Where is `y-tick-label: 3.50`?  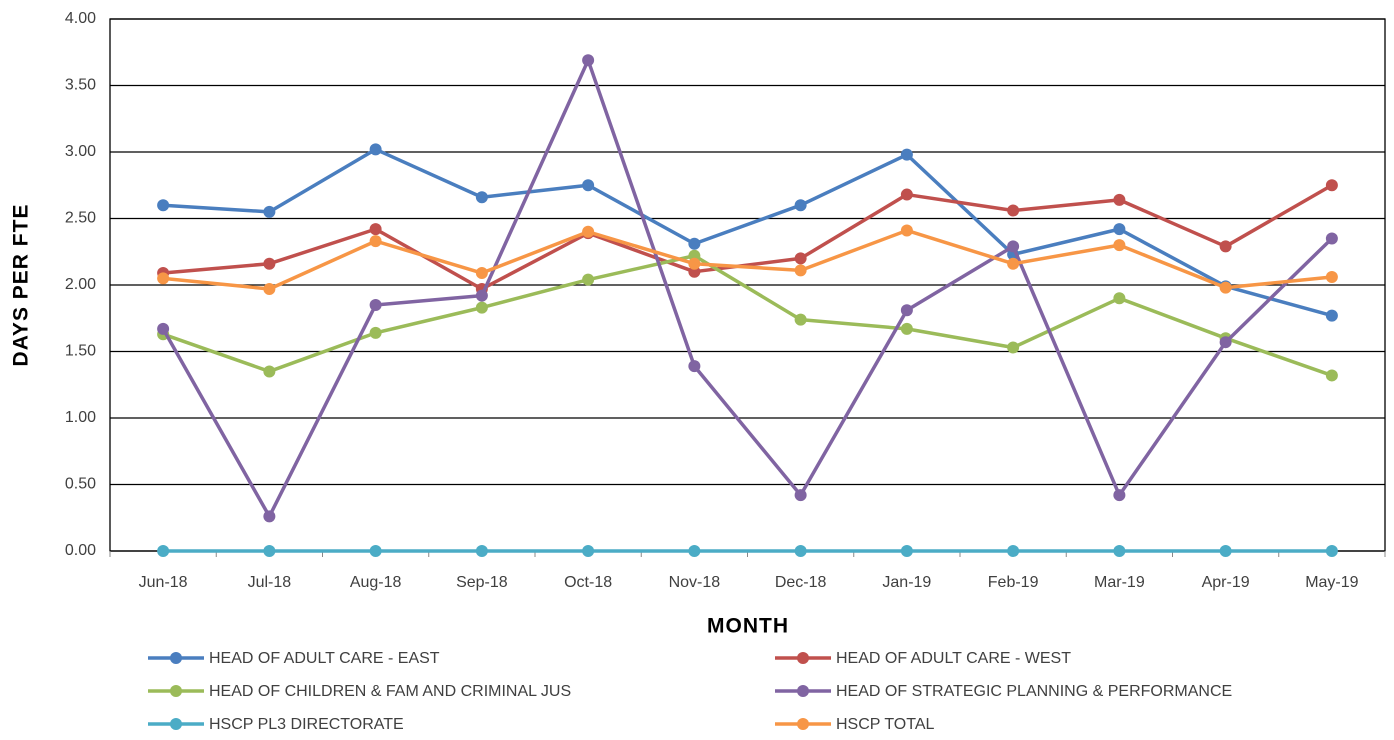 y-tick-label: 3.50 is located at coordinates (80, 85).